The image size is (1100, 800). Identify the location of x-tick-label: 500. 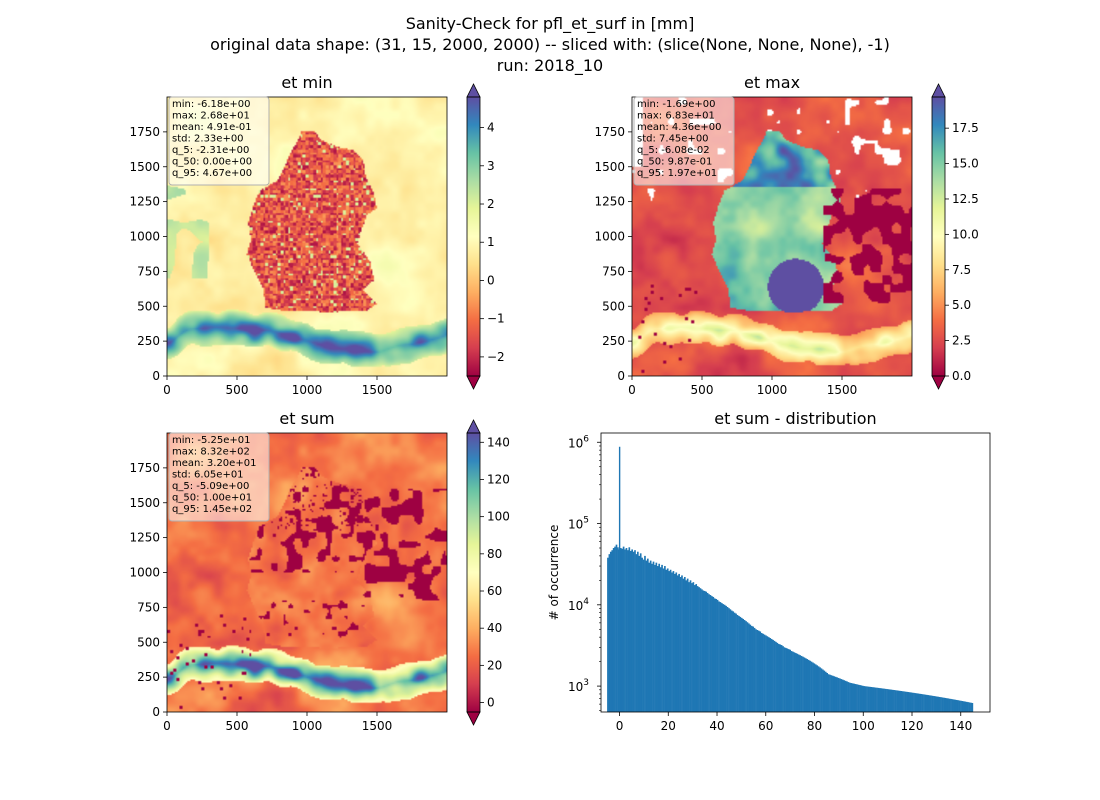
(237, 726).